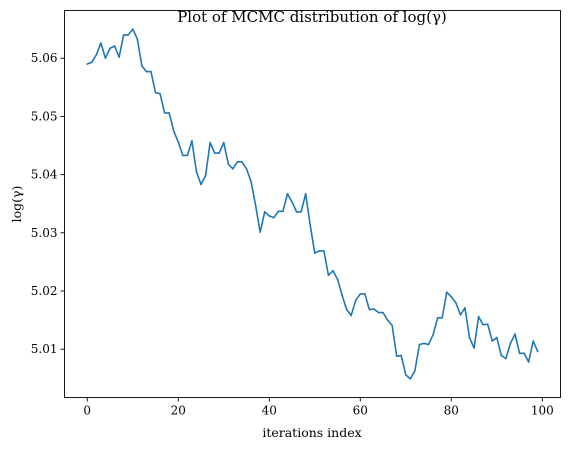 This screenshot has width=569, height=450. Describe the element at coordinates (312, 17) in the screenshot. I see `chart-title: Plot of MCMC distribution of log(γ)` at that location.